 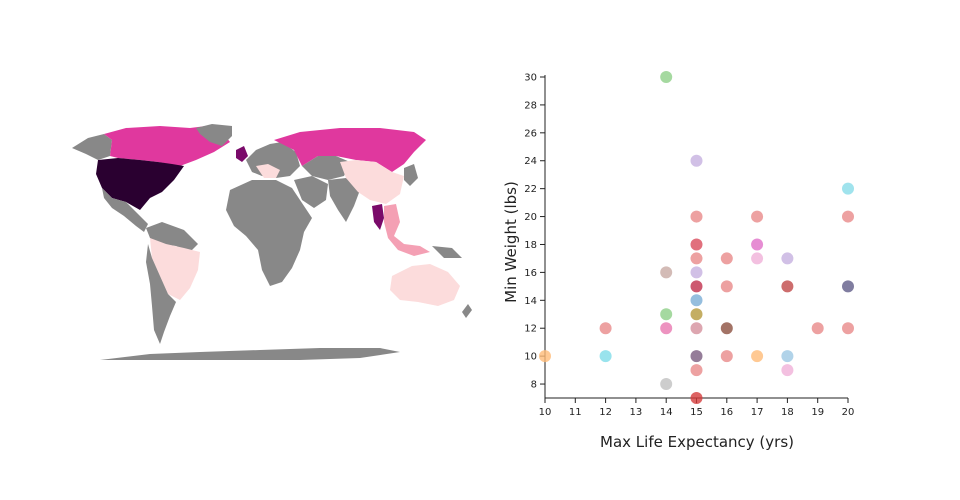 What do you see at coordinates (530, 105) in the screenshot?
I see `y-tick-label: 28` at bounding box center [530, 105].